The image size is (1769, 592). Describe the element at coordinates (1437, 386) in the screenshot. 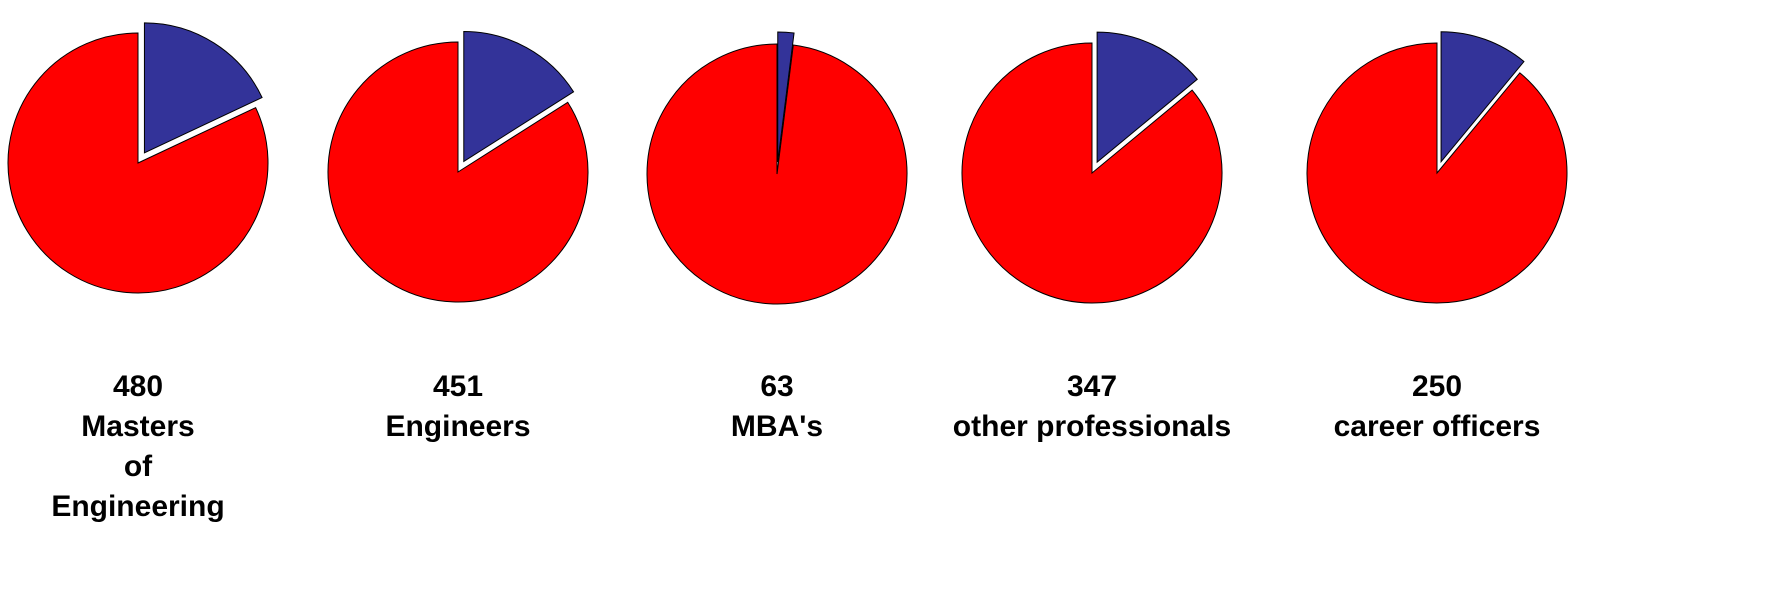

I see `pie-count: 250` at that location.